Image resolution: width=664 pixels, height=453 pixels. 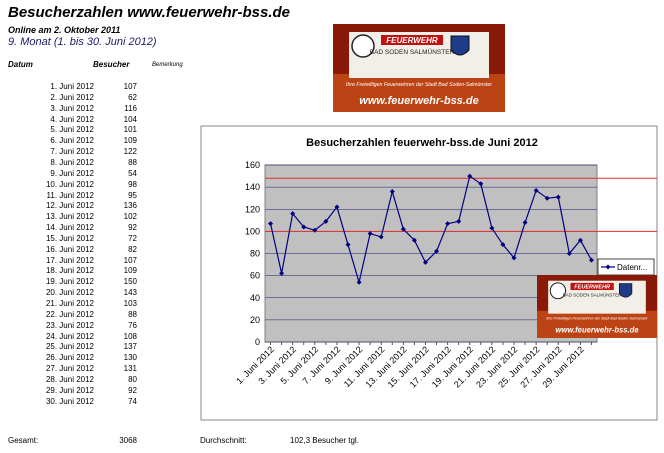 I want to click on date: 19. Juni 2012, so click(x=69, y=282).